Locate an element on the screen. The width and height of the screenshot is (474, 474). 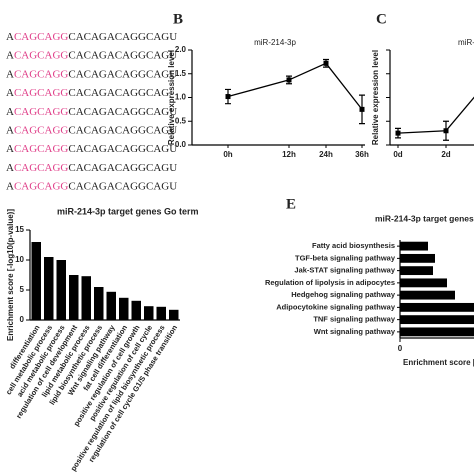
y-tick-label: TNF signaling pathway is located at coordinates (354, 319).